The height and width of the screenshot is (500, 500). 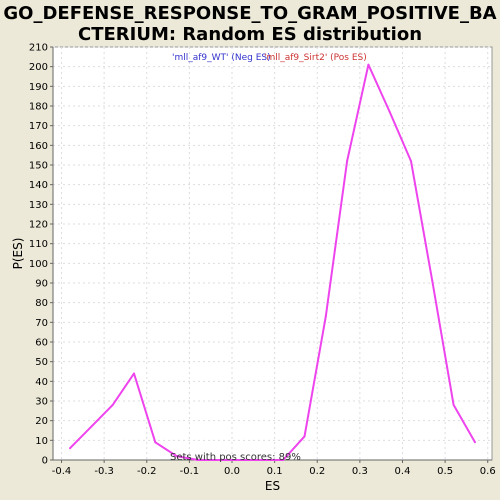 I want to click on y-tick-label: 20, so click(x=41, y=421).